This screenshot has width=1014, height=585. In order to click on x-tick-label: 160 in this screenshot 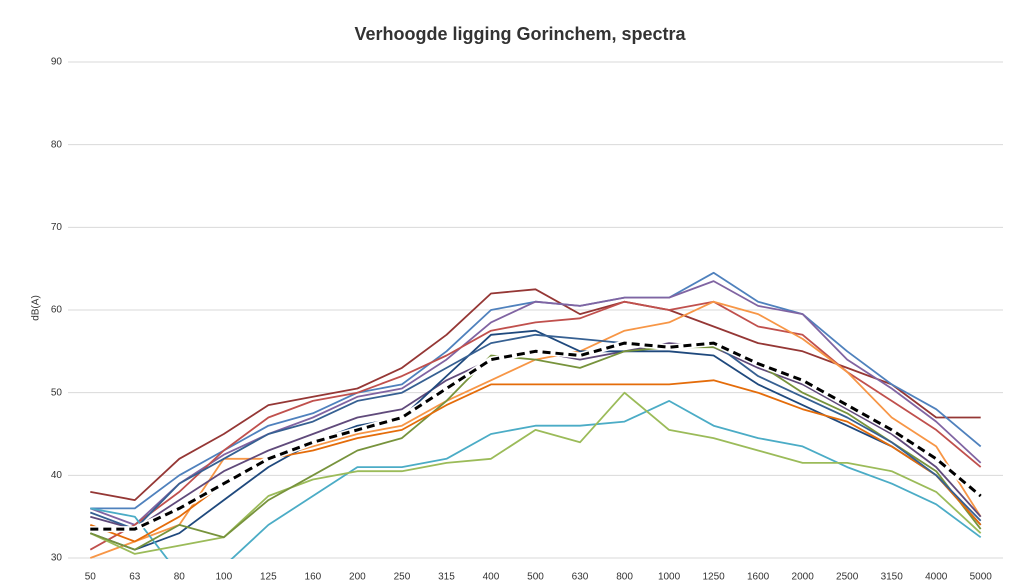, I will do `click(313, 577)`.